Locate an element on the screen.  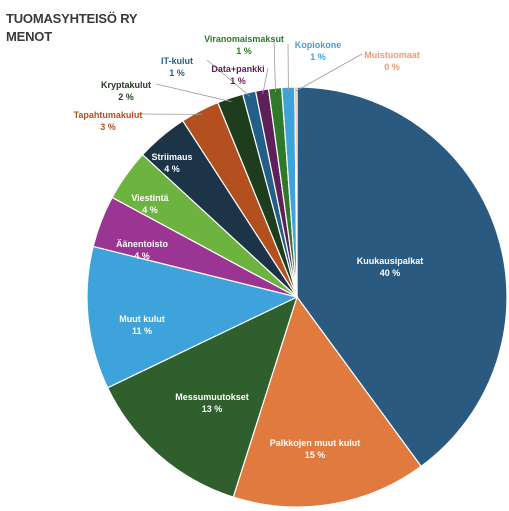
leader-line-data-pankki is located at coordinates (265, 80).